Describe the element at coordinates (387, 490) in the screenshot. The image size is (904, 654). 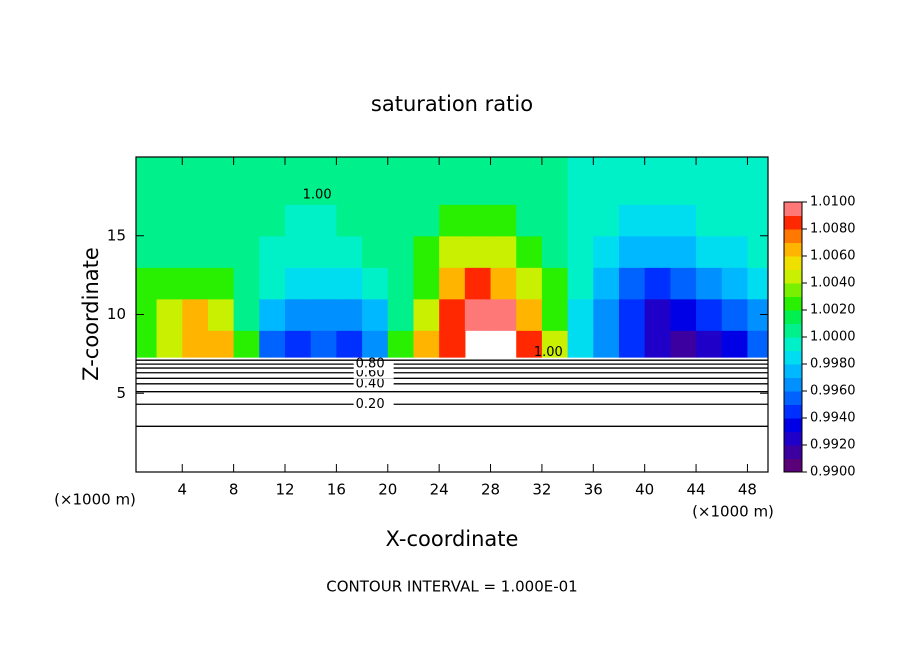
I see `x-tick-label: 20` at that location.